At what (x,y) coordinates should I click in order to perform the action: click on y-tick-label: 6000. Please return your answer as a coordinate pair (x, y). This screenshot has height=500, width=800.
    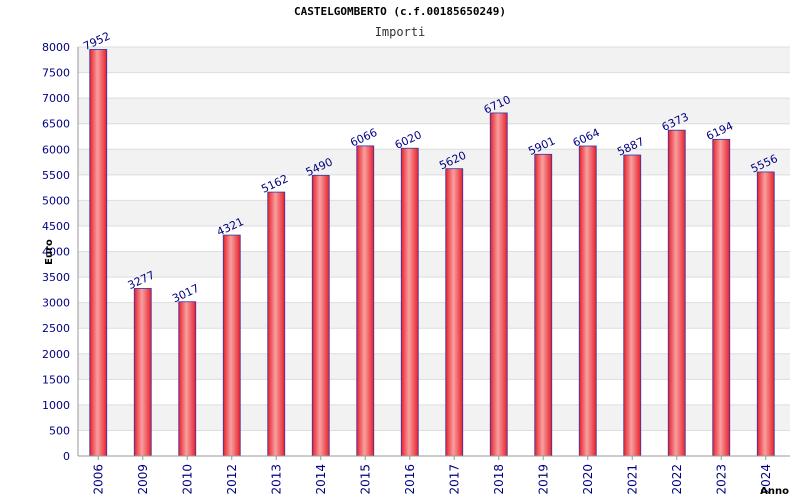
    Looking at the image, I should click on (56, 149).